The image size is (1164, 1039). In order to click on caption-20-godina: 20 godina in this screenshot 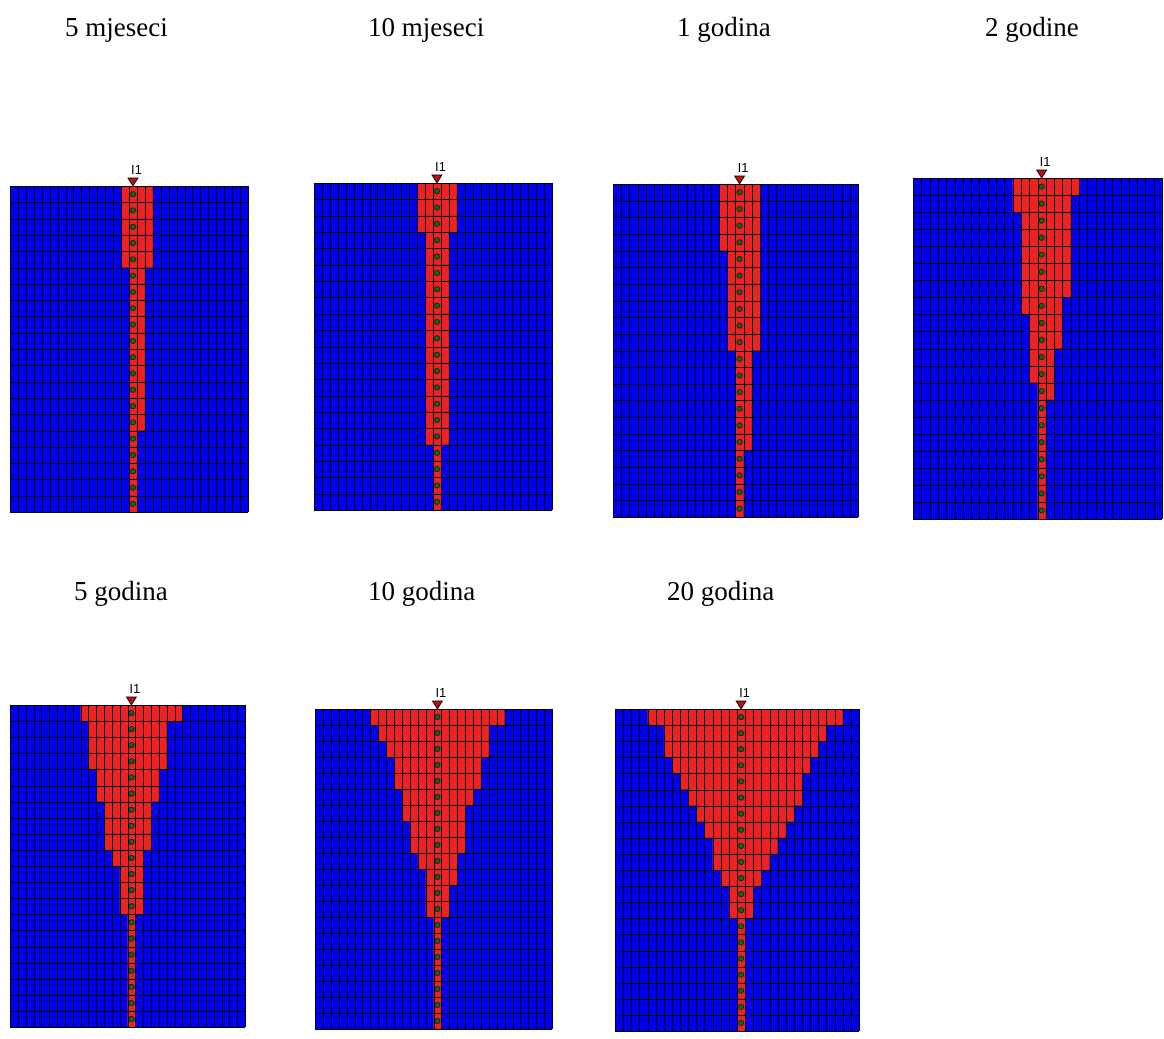, I will do `click(721, 591)`.